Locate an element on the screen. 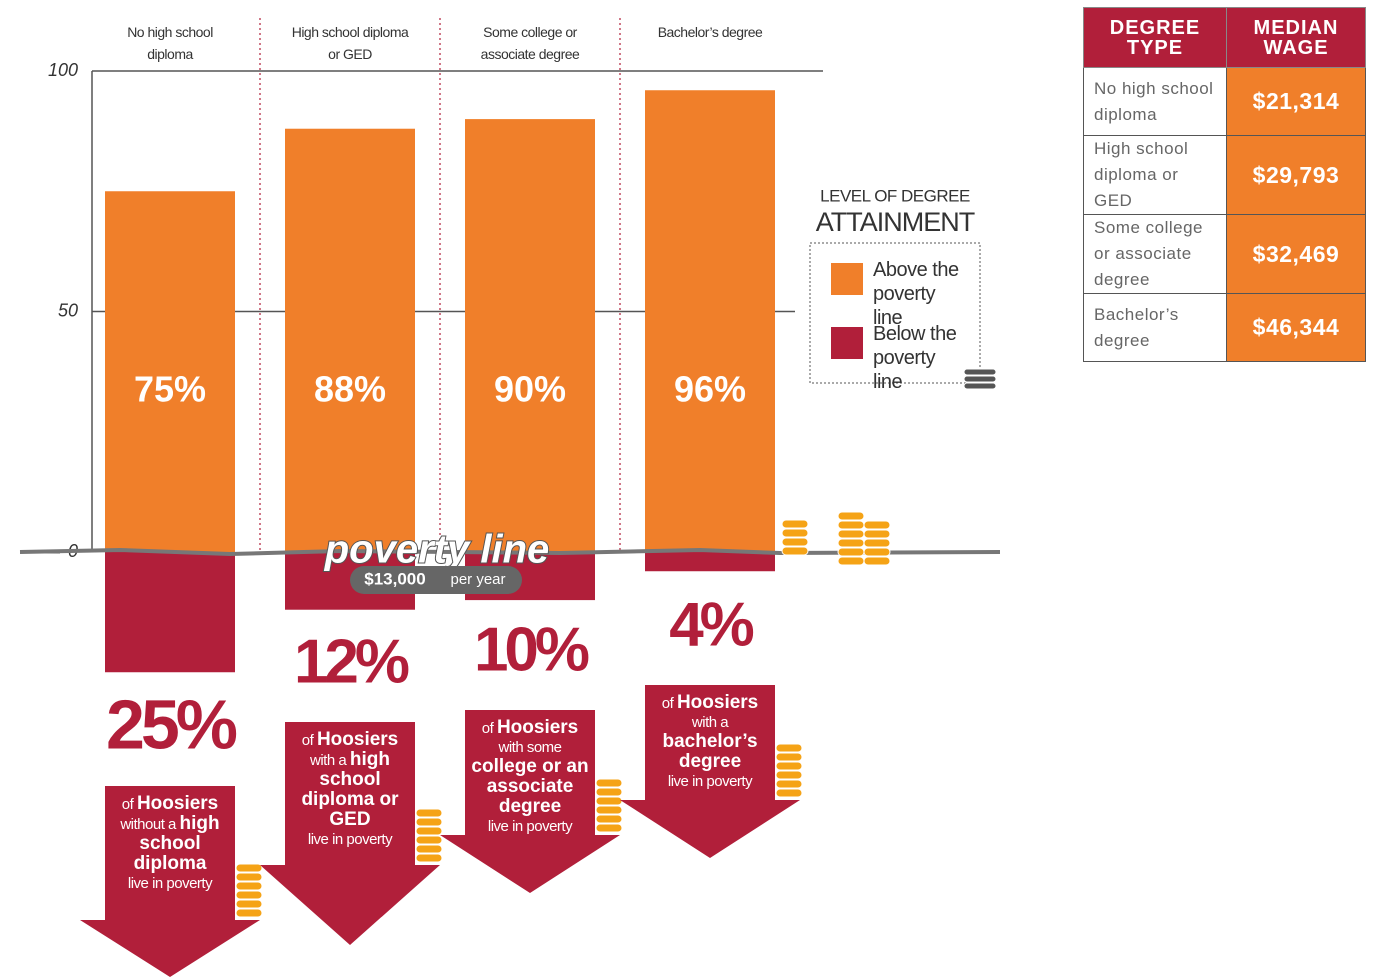 The width and height of the screenshot is (1379, 977). poverty-period: per year is located at coordinates (477, 579).